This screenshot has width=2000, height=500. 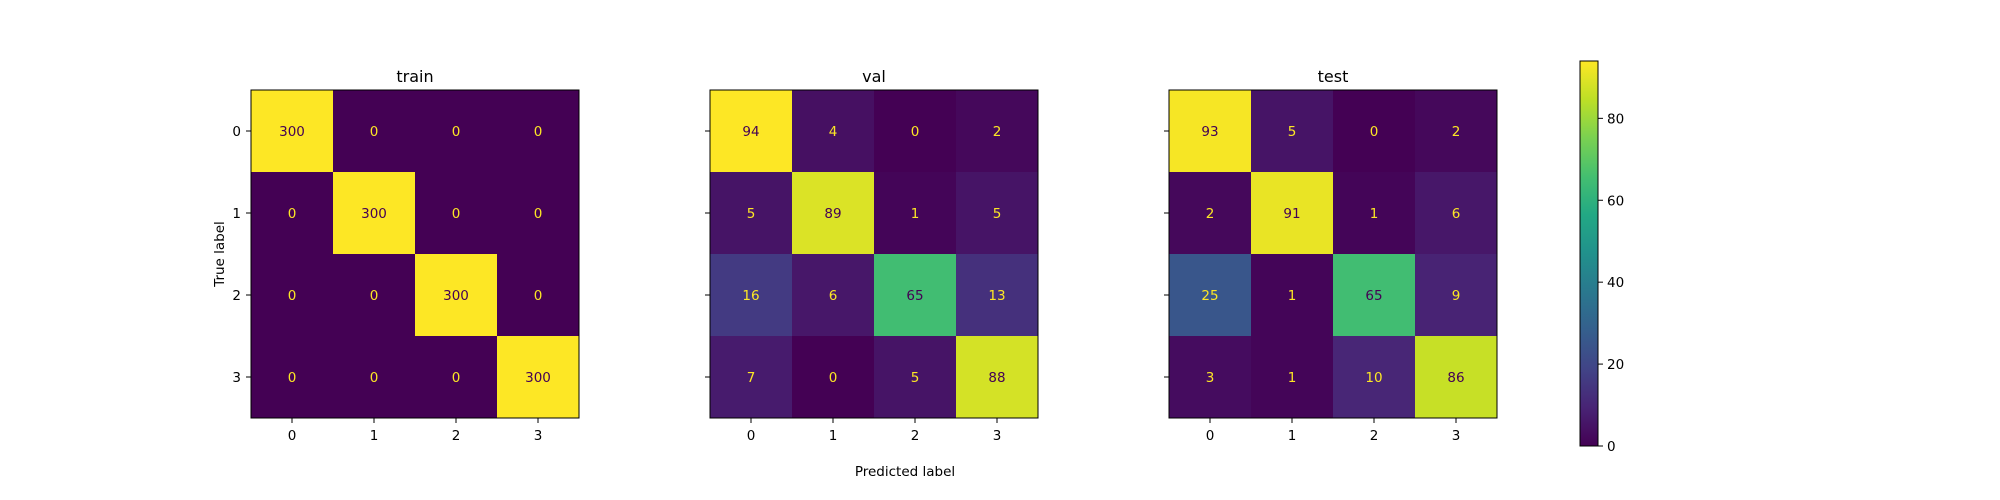 I want to click on cell-value: 88, so click(x=996, y=378).